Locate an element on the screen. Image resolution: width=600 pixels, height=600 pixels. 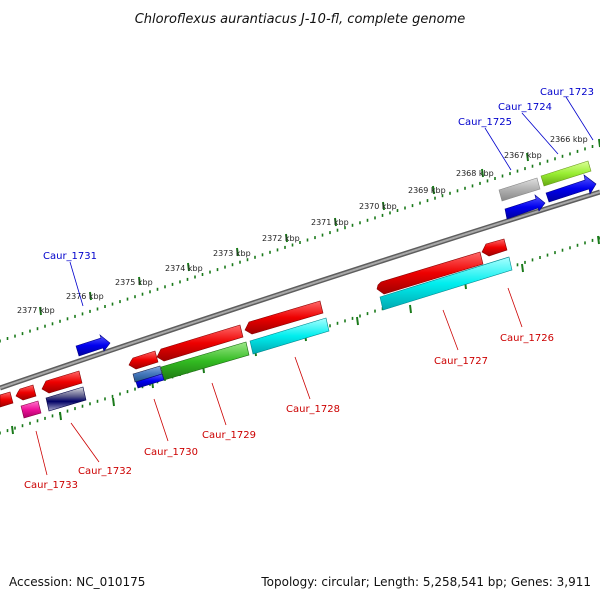
gene-label-caur-1732: Caur_1732 is located at coordinates (105, 471).